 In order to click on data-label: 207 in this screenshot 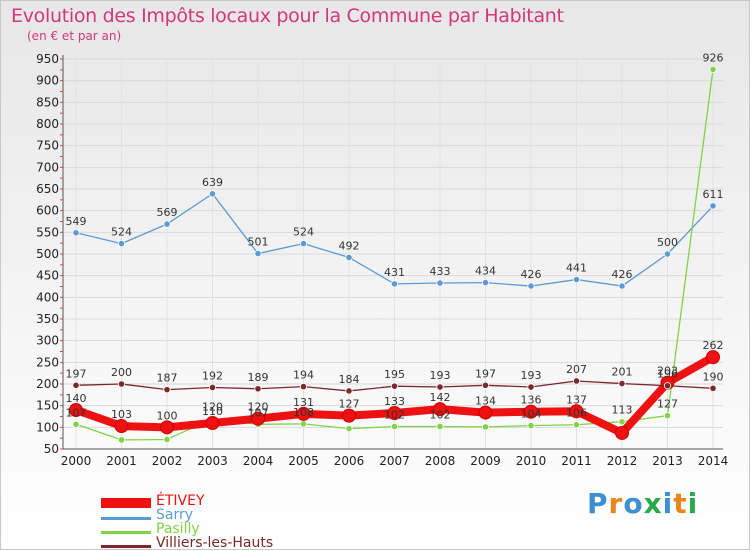, I will do `click(576, 369)`.